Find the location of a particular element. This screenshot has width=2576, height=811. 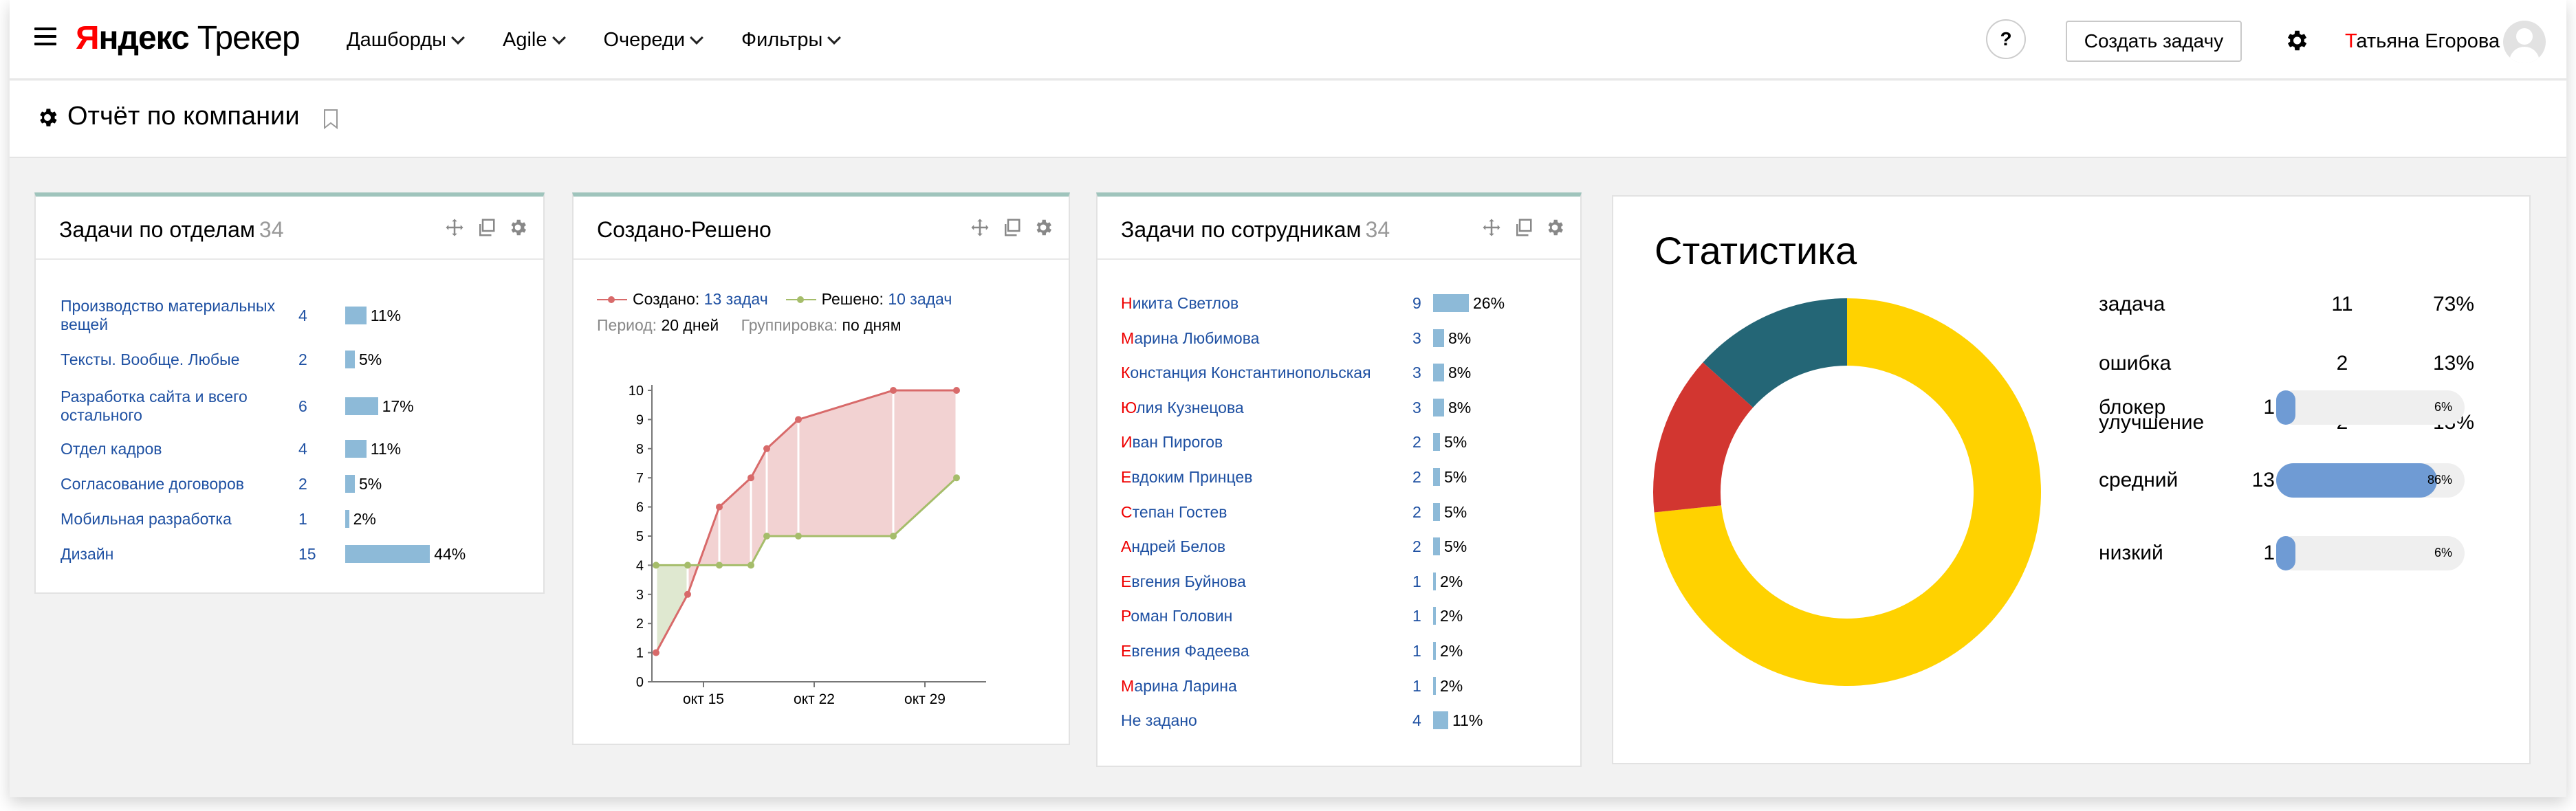

nav-label: Очереди is located at coordinates (644, 40).